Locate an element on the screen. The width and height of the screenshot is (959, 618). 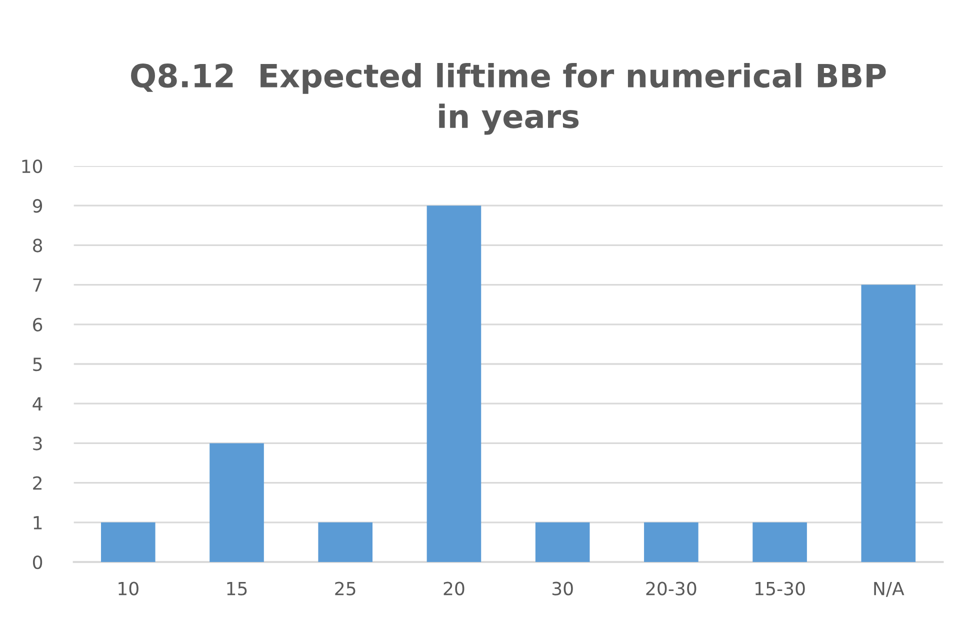
x-tick-label: N/A is located at coordinates (889, 589).